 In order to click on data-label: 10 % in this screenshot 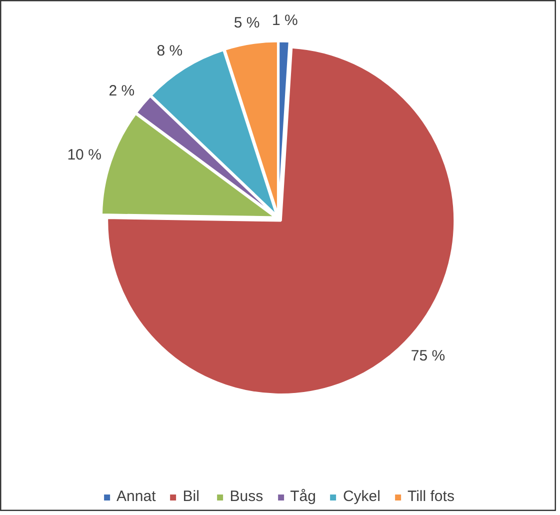, I will do `click(84, 155)`.